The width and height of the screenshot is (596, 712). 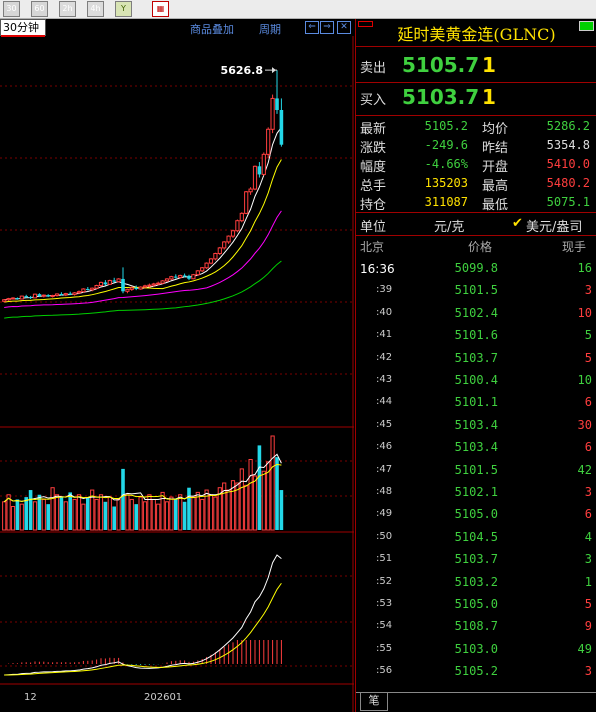 I want to click on tick-volume: 10, so click(x=584, y=312).